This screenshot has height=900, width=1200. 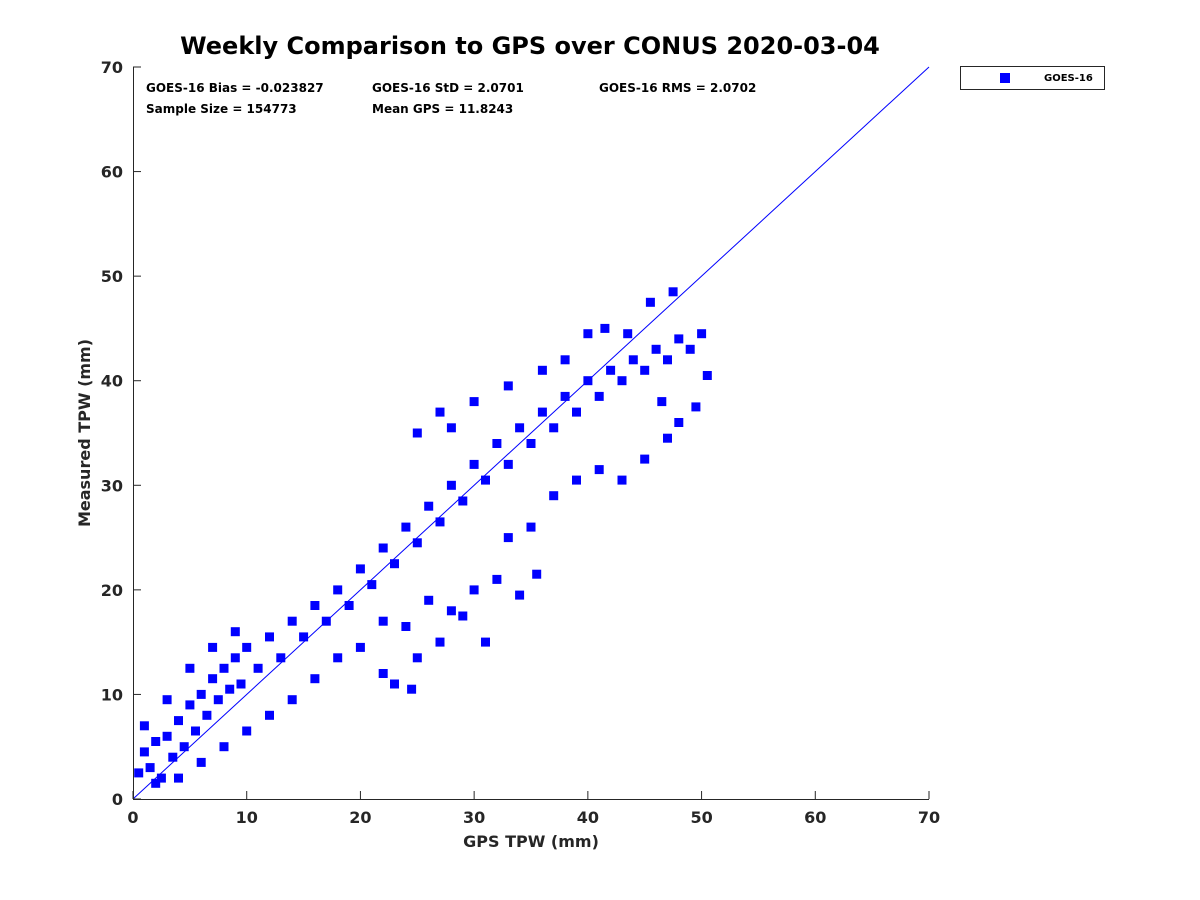 I want to click on stat-sample-size: Sample Size = 154773, so click(x=221, y=109).